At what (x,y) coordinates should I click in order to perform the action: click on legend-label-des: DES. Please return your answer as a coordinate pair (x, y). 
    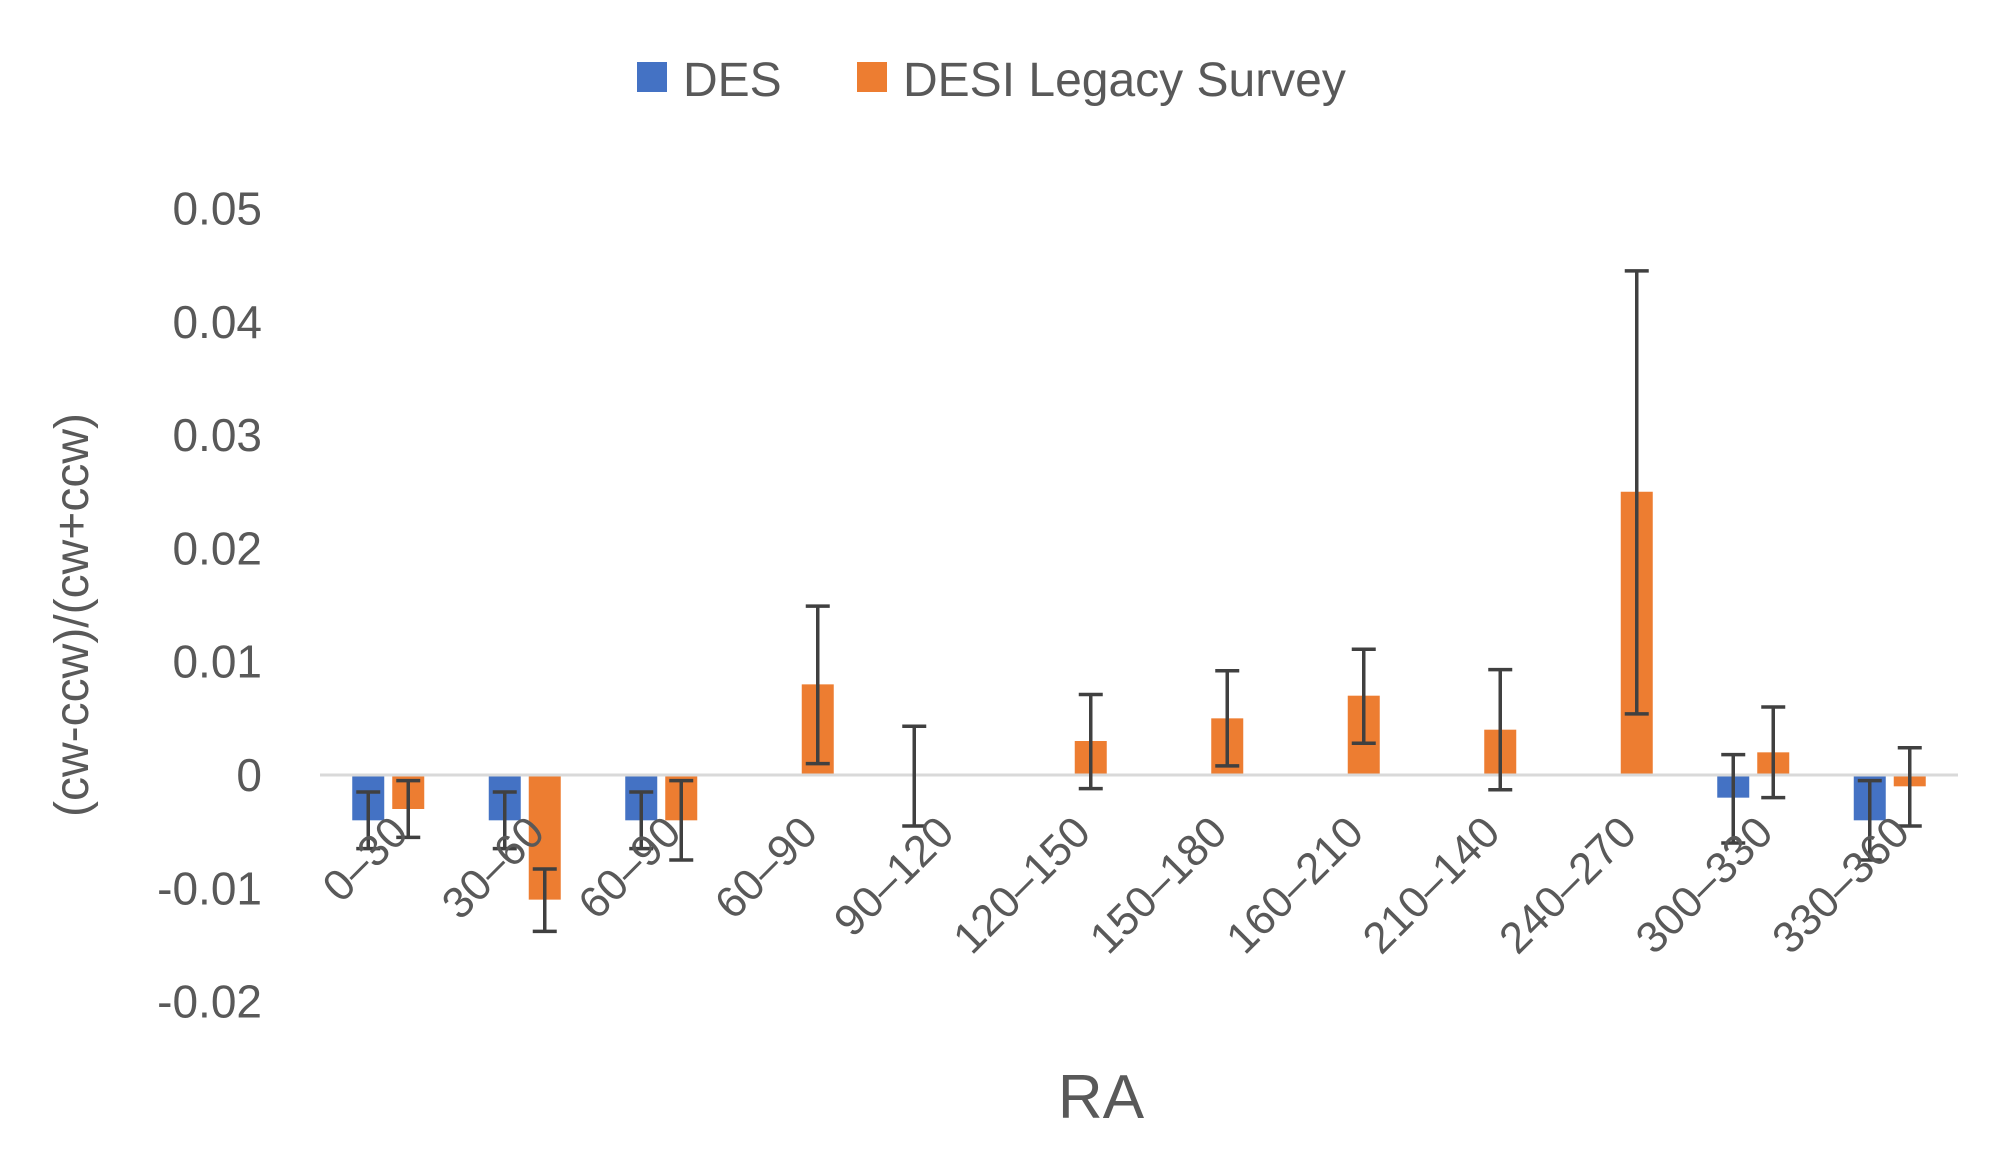
    Looking at the image, I should click on (732, 80).